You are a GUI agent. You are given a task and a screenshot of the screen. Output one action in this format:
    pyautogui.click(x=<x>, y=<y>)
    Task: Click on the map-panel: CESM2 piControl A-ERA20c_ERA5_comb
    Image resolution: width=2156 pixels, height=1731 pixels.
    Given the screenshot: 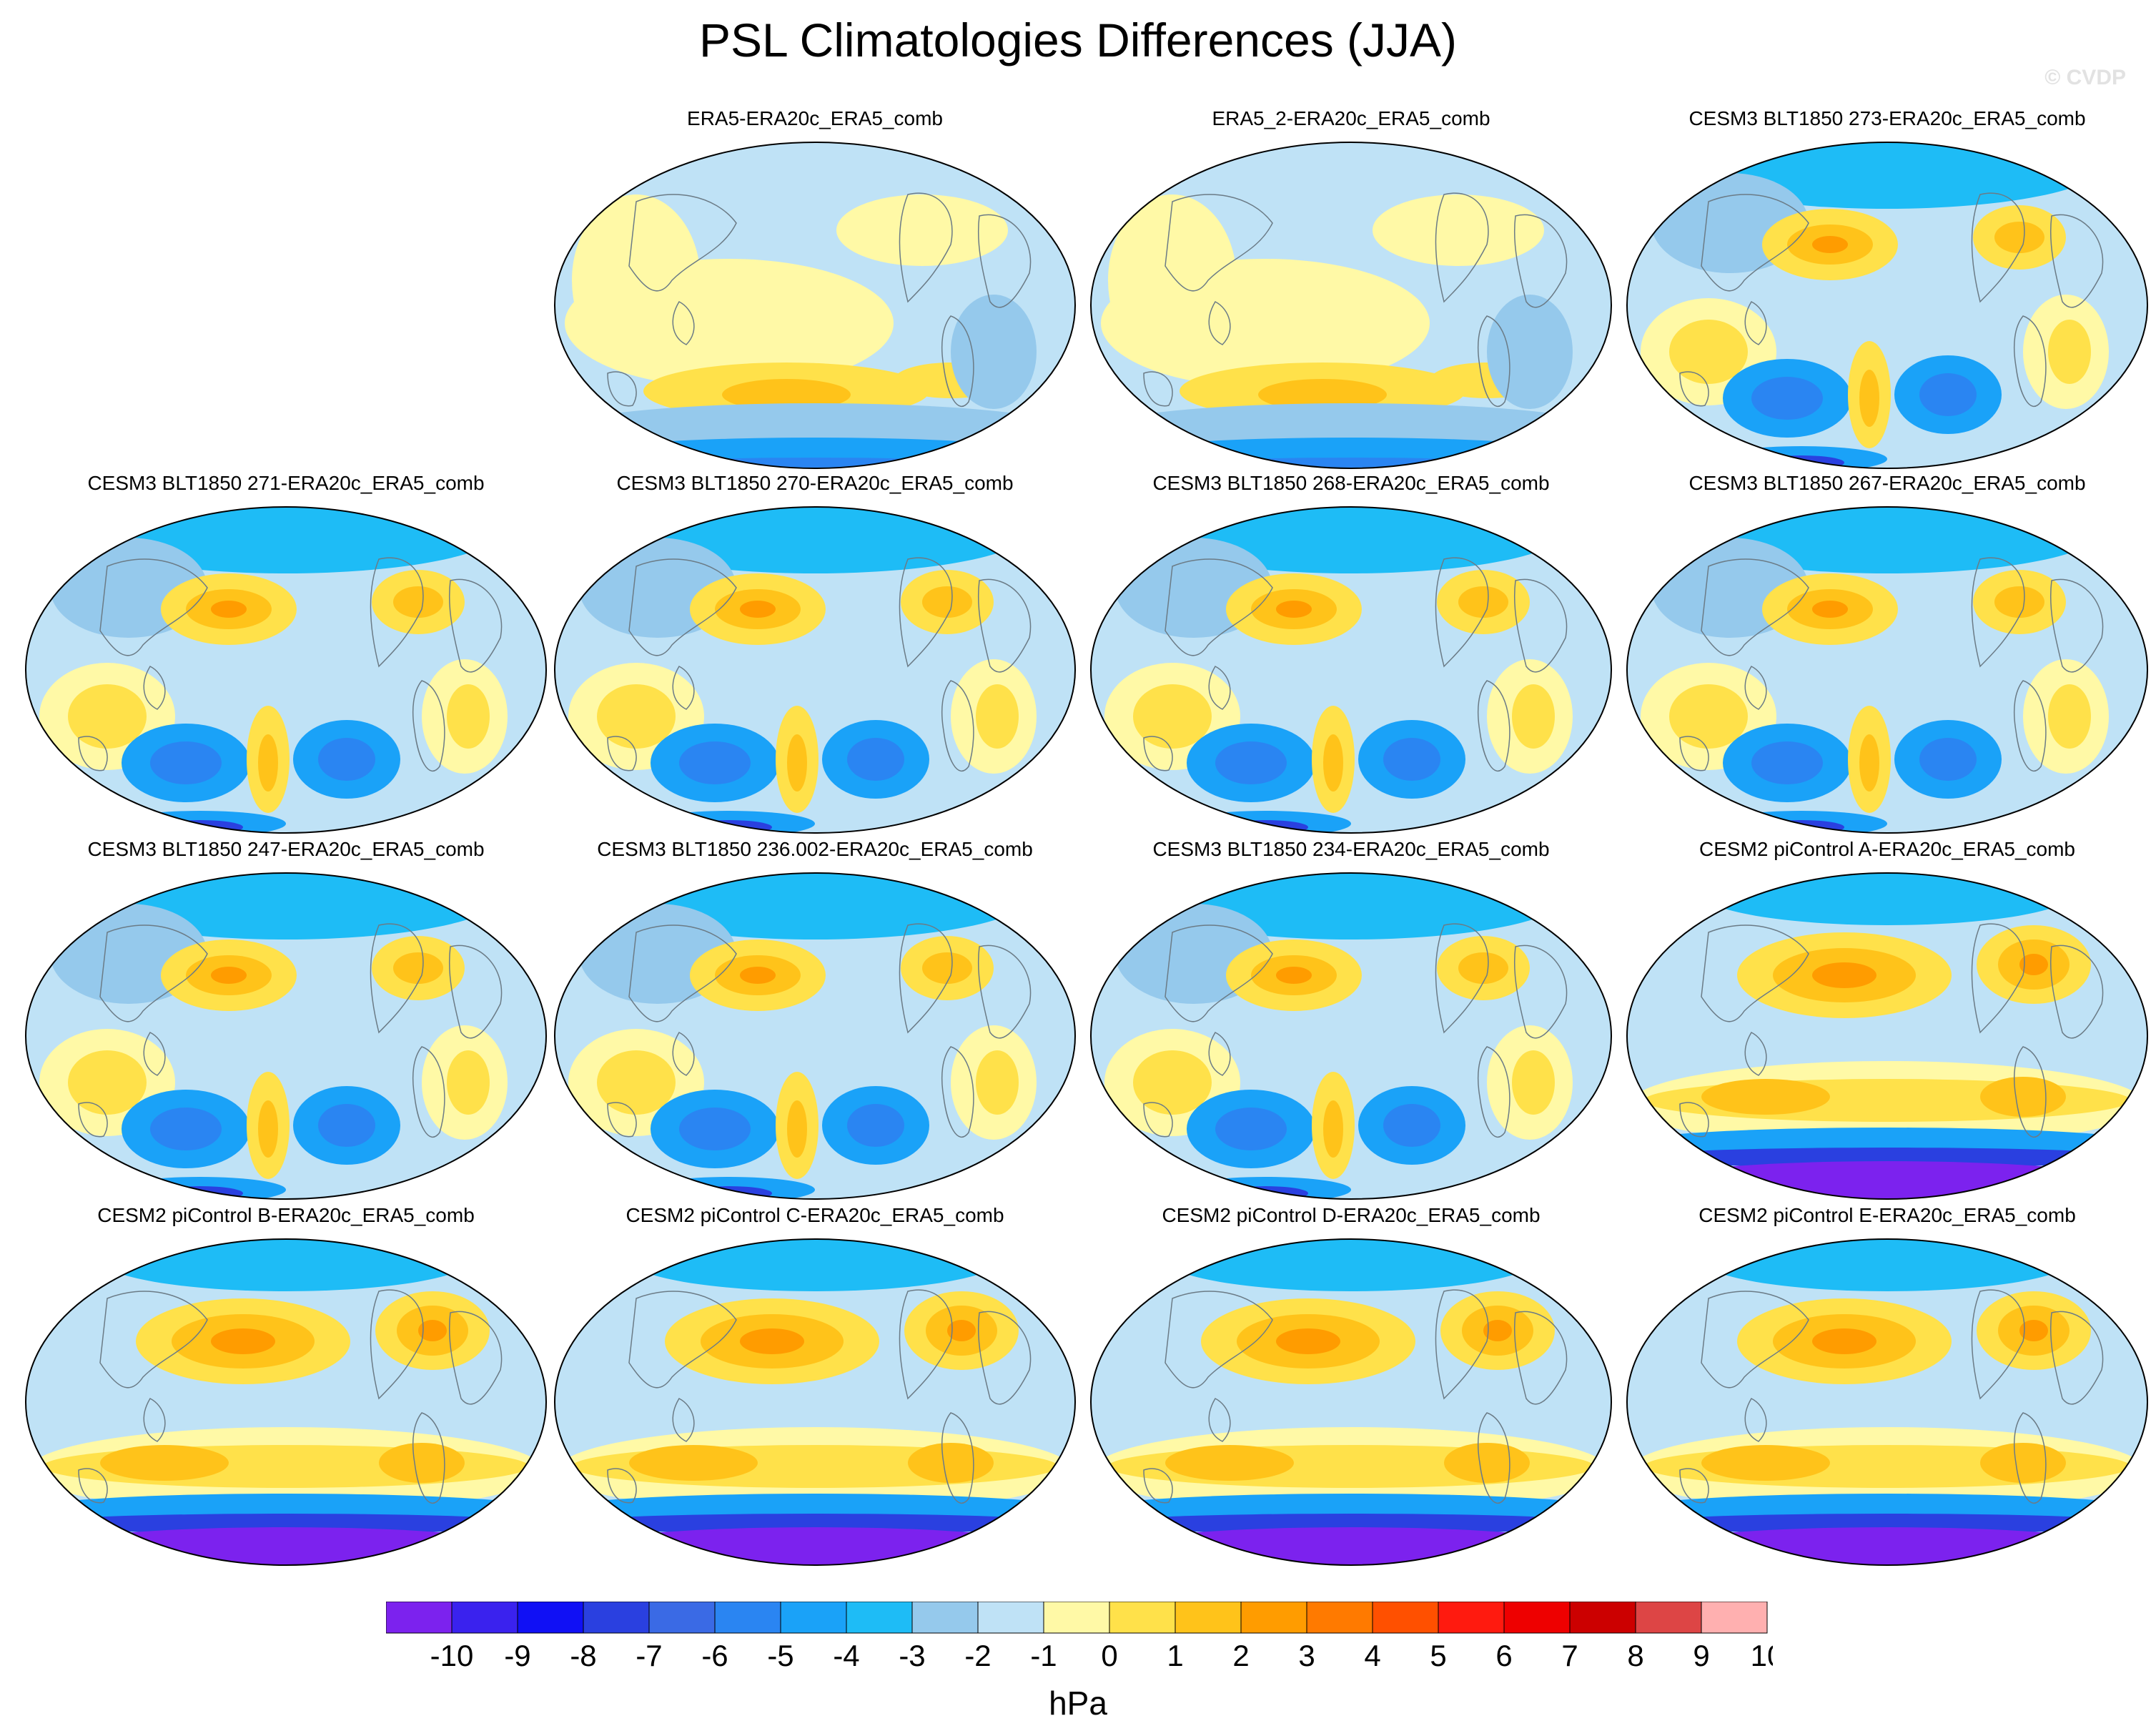 What is the action you would take?
    pyautogui.click(x=1887, y=1024)
    